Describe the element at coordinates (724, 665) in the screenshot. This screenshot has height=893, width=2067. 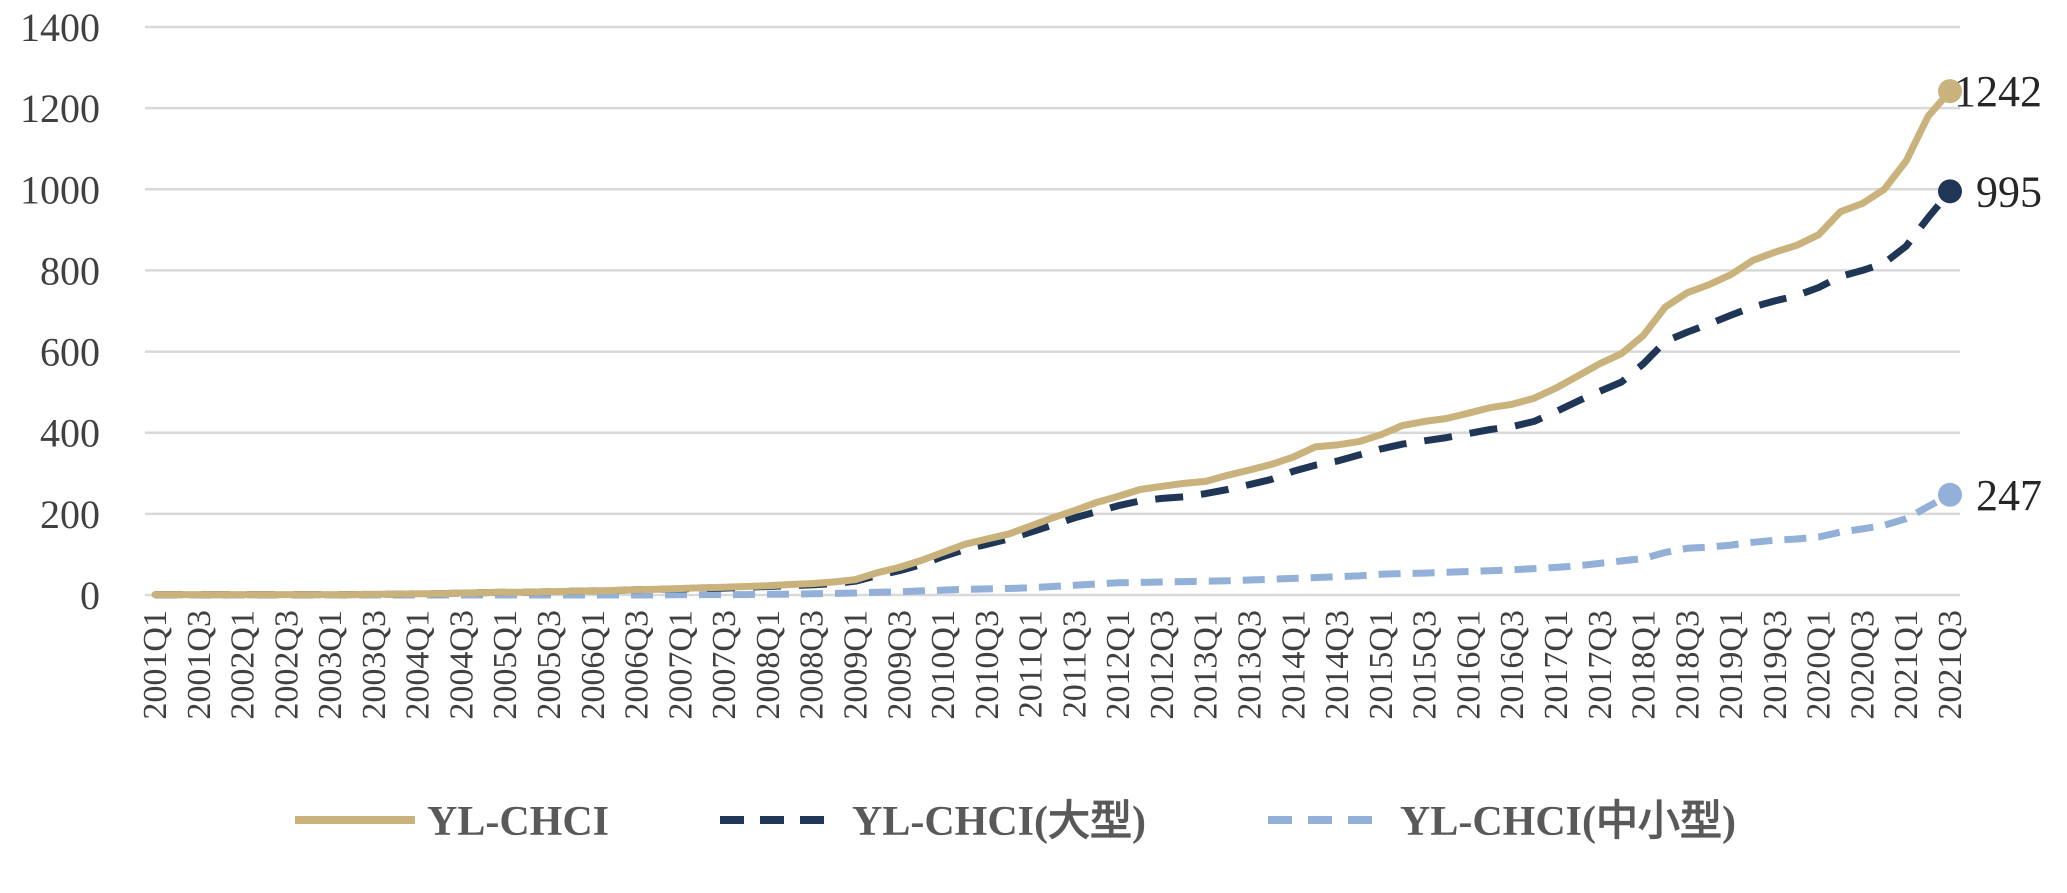
I see `x-tick-label: 2007Q3` at that location.